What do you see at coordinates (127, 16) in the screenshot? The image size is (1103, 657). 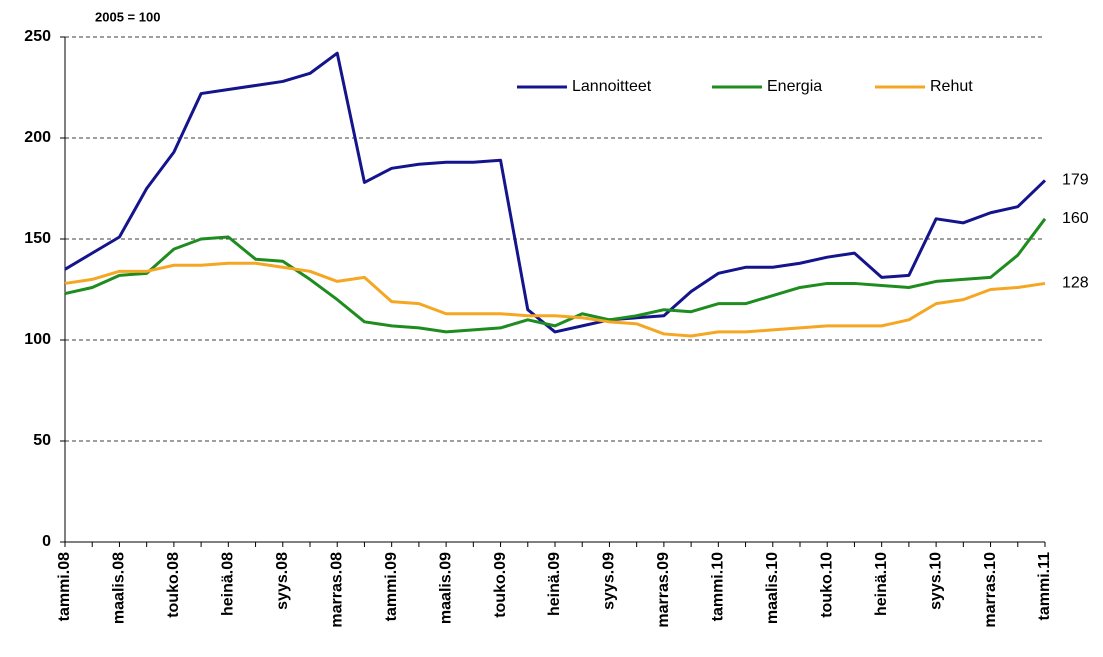 I see `index-note: 2005 = 100` at bounding box center [127, 16].